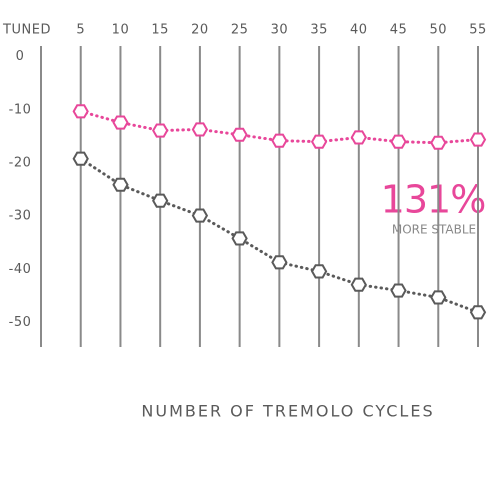  What do you see at coordinates (438, 30) in the screenshot?
I see `x-tick-label: 50` at bounding box center [438, 30].